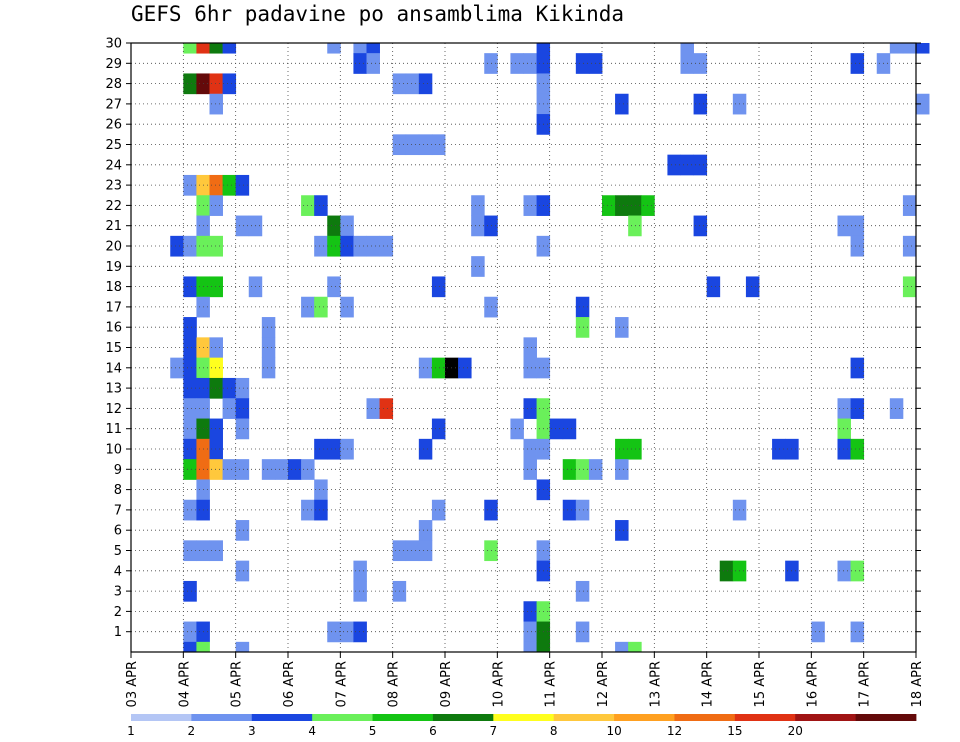  I want to click on colorbar-label: 2, so click(192, 731).